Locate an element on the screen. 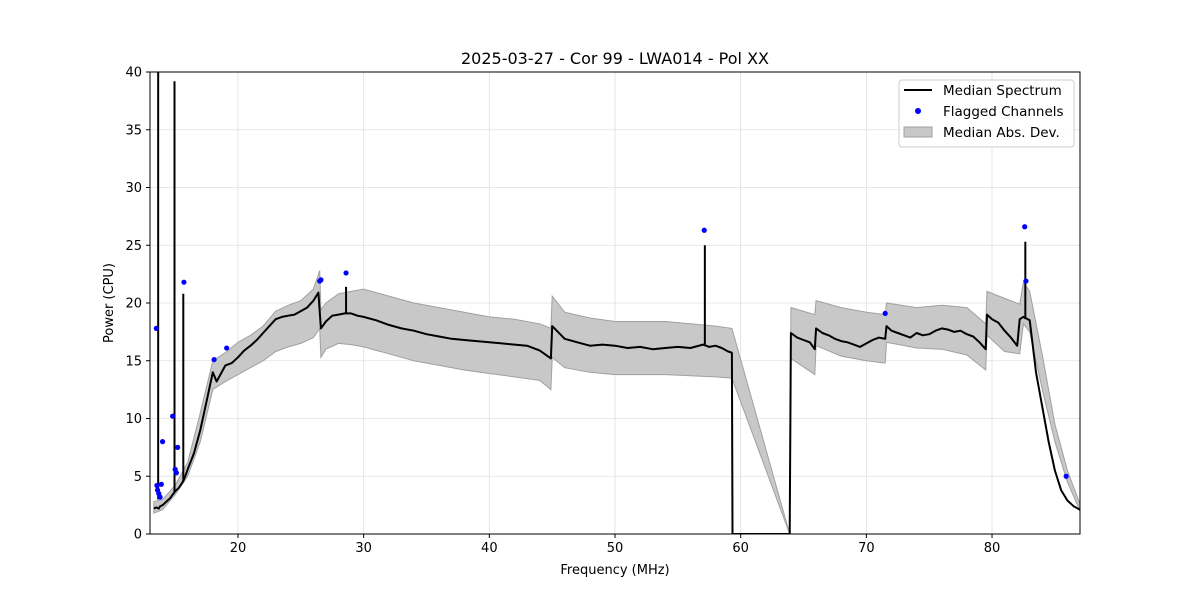 This screenshot has height=600, width=1200. y-tick-label: 40 is located at coordinates (133, 73).